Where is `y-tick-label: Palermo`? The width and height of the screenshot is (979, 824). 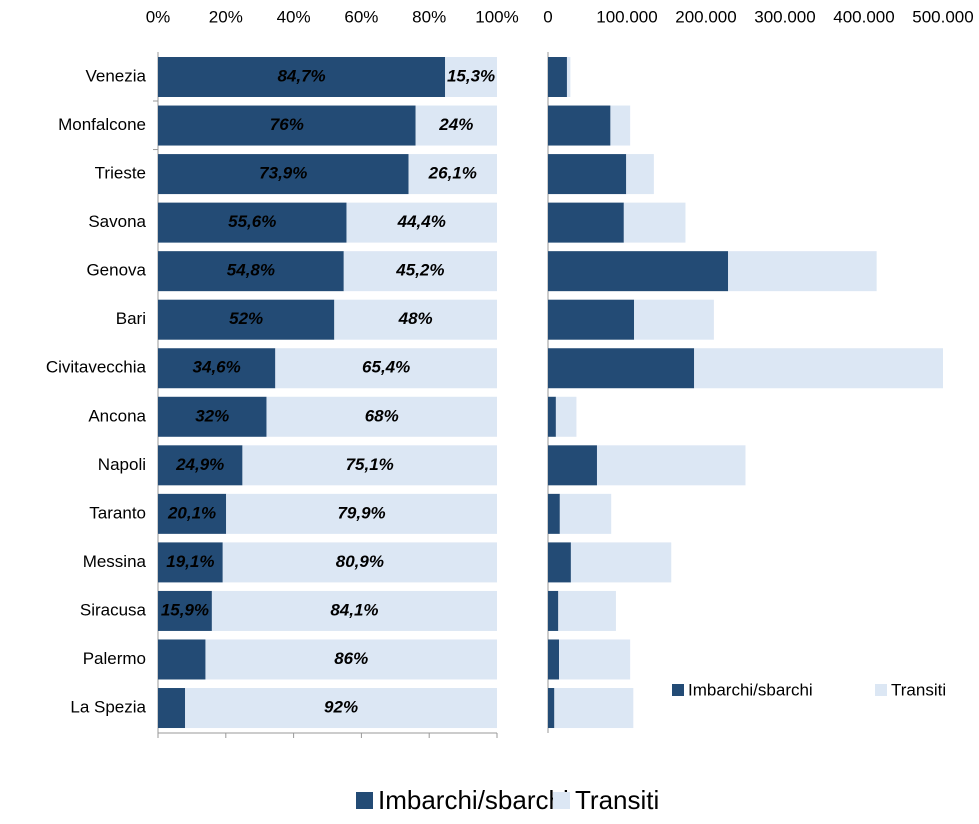
y-tick-label: Palermo is located at coordinates (114, 658).